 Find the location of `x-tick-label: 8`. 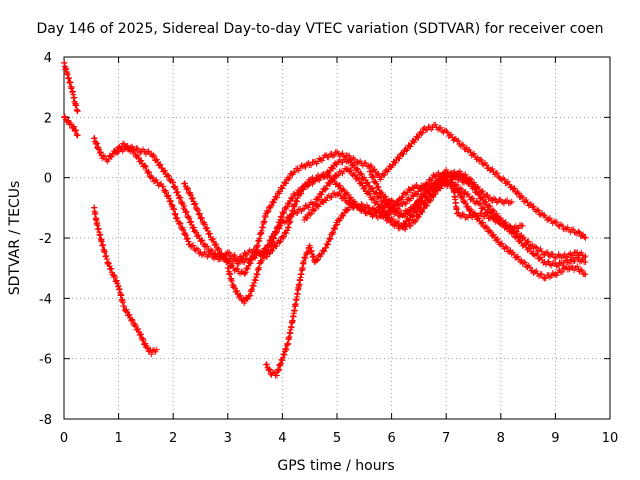

x-tick-label: 8 is located at coordinates (501, 438).